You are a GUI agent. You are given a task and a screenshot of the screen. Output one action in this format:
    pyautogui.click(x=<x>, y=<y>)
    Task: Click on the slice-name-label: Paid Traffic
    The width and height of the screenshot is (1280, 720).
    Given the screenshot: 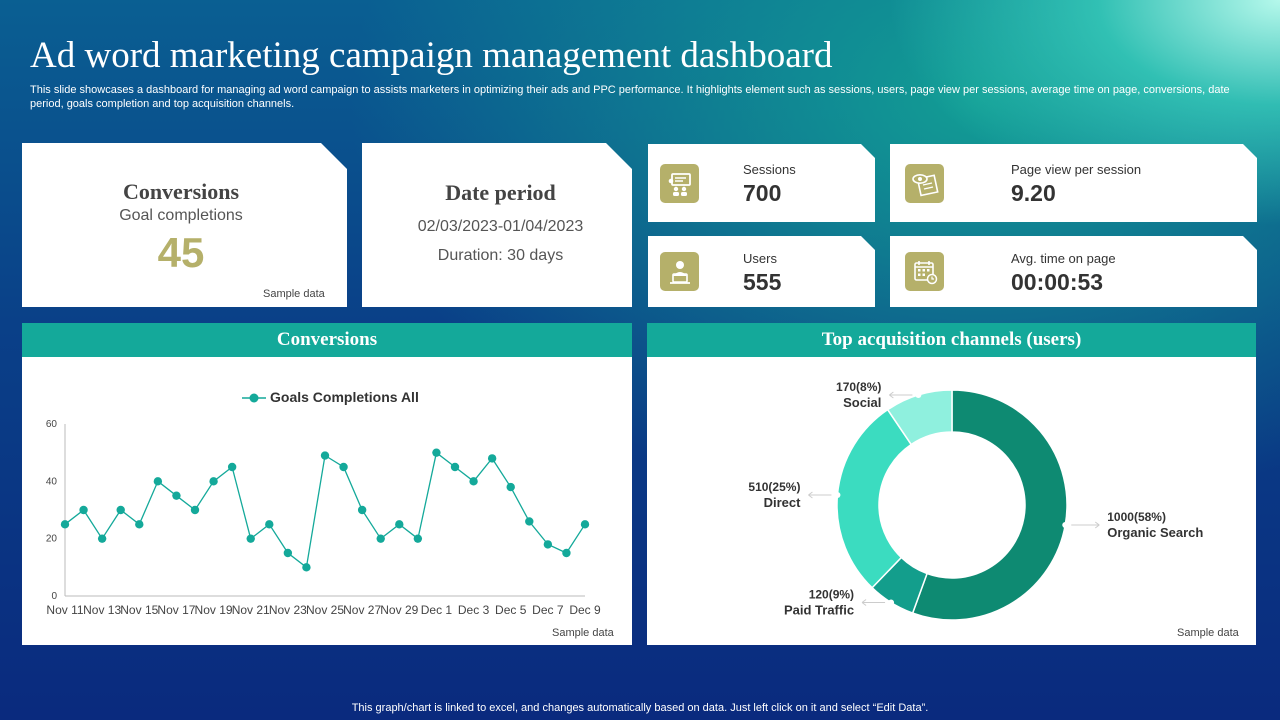 What is the action you would take?
    pyautogui.click(x=819, y=610)
    